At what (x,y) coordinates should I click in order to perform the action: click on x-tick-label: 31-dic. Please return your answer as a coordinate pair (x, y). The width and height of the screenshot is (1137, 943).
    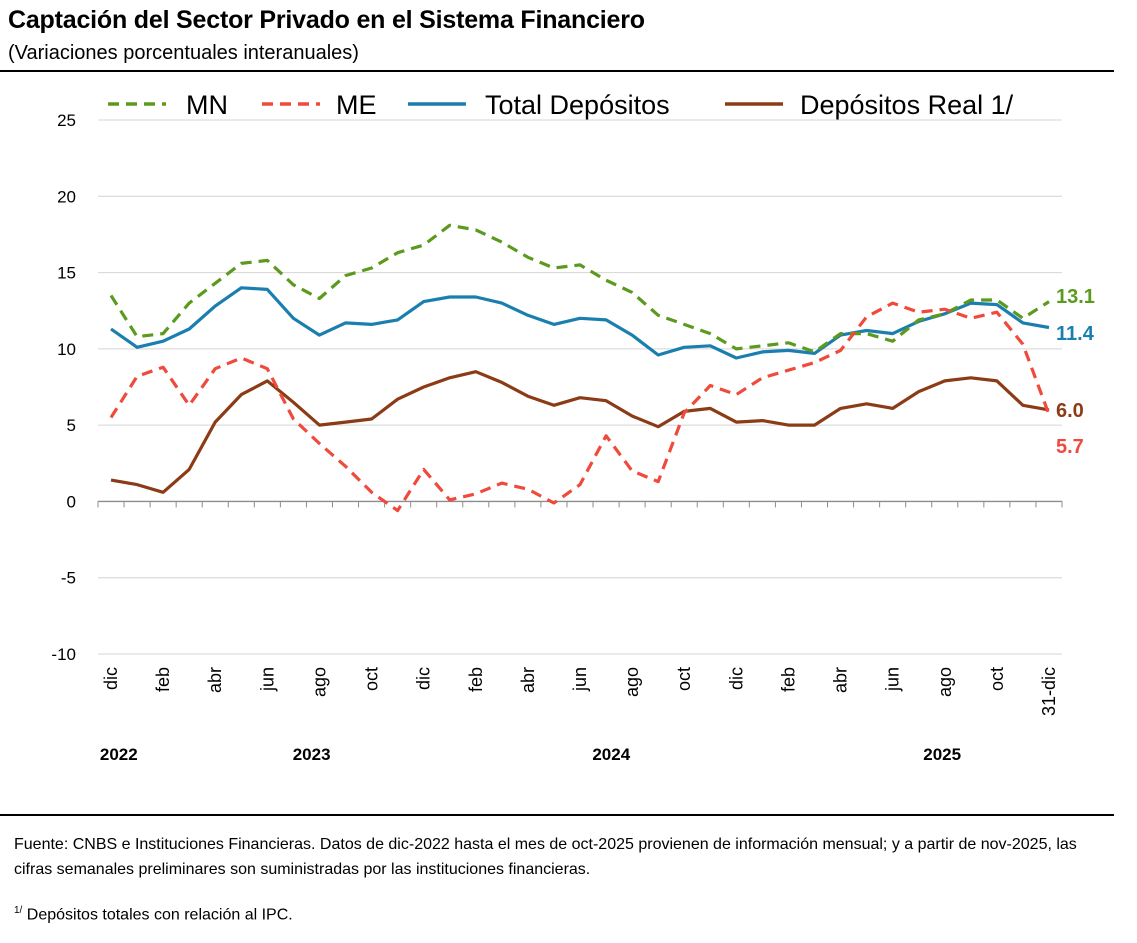
    Looking at the image, I should click on (1049, 691).